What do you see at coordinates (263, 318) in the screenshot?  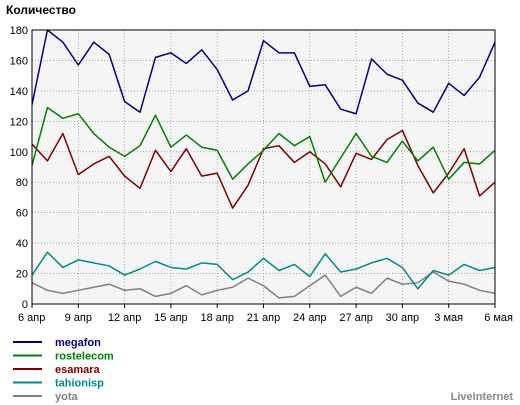 I see `x-tick-label: 21 апр` at bounding box center [263, 318].